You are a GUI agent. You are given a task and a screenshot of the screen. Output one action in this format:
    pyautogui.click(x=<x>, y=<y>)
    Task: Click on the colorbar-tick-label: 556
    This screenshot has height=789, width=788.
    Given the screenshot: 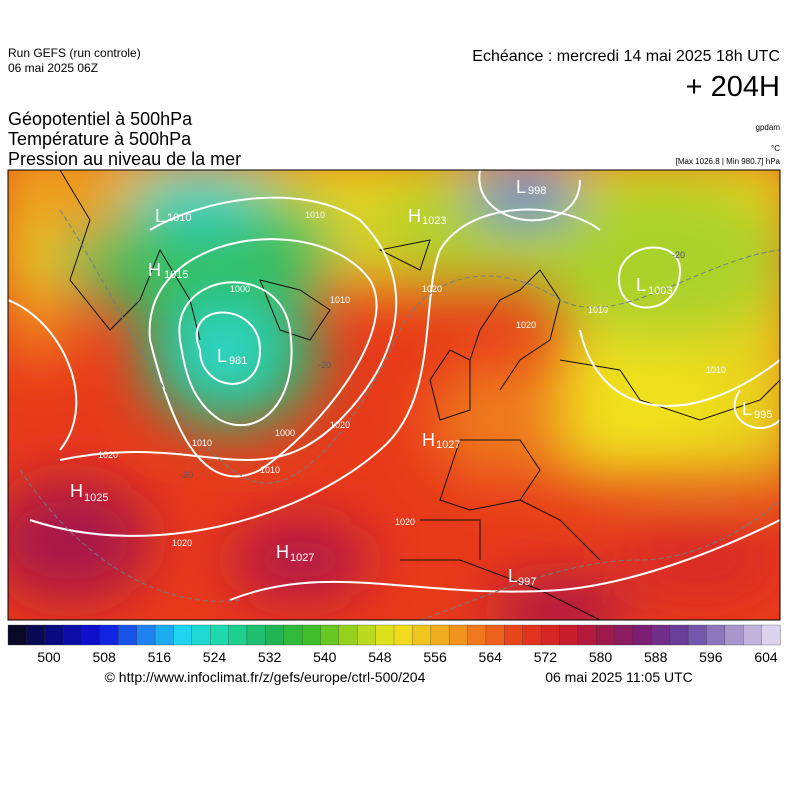 What is the action you would take?
    pyautogui.click(x=435, y=657)
    